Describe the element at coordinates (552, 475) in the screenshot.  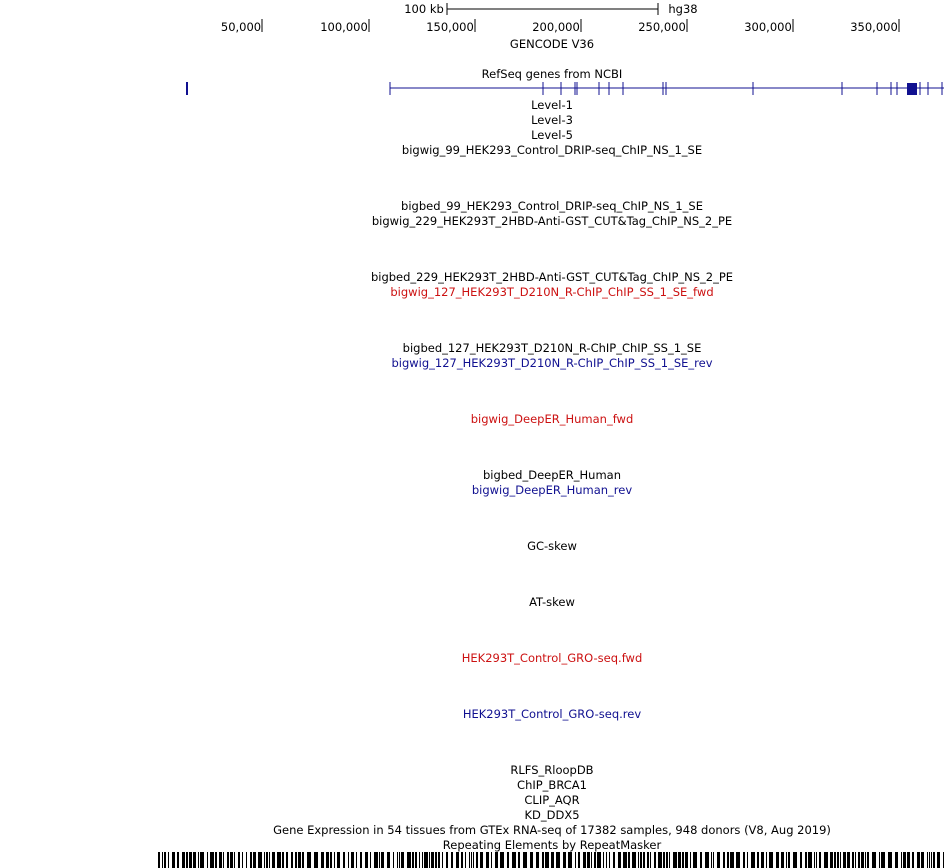
I see `track-label-deeper-bigbed: bigbed_DeepER_Human` at that location.